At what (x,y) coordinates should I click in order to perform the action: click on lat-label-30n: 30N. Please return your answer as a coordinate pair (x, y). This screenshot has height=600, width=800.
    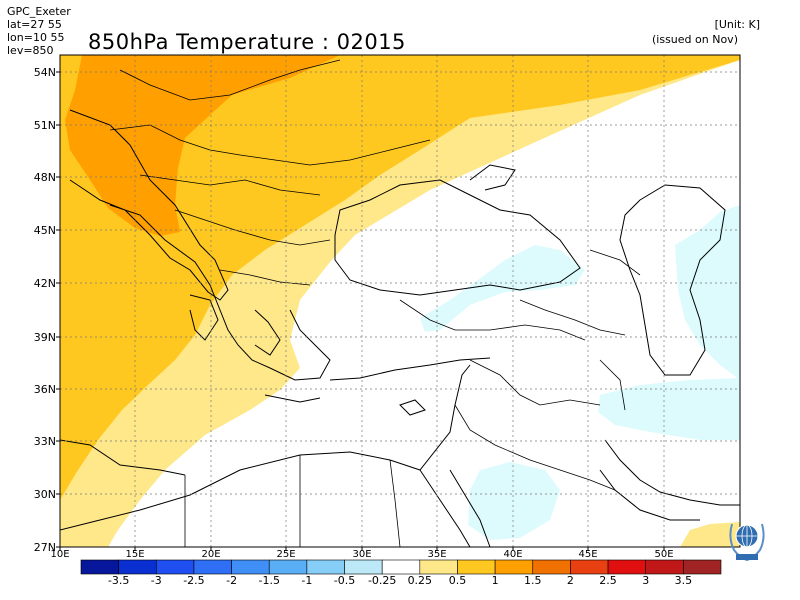
    Looking at the image, I should click on (44, 494).